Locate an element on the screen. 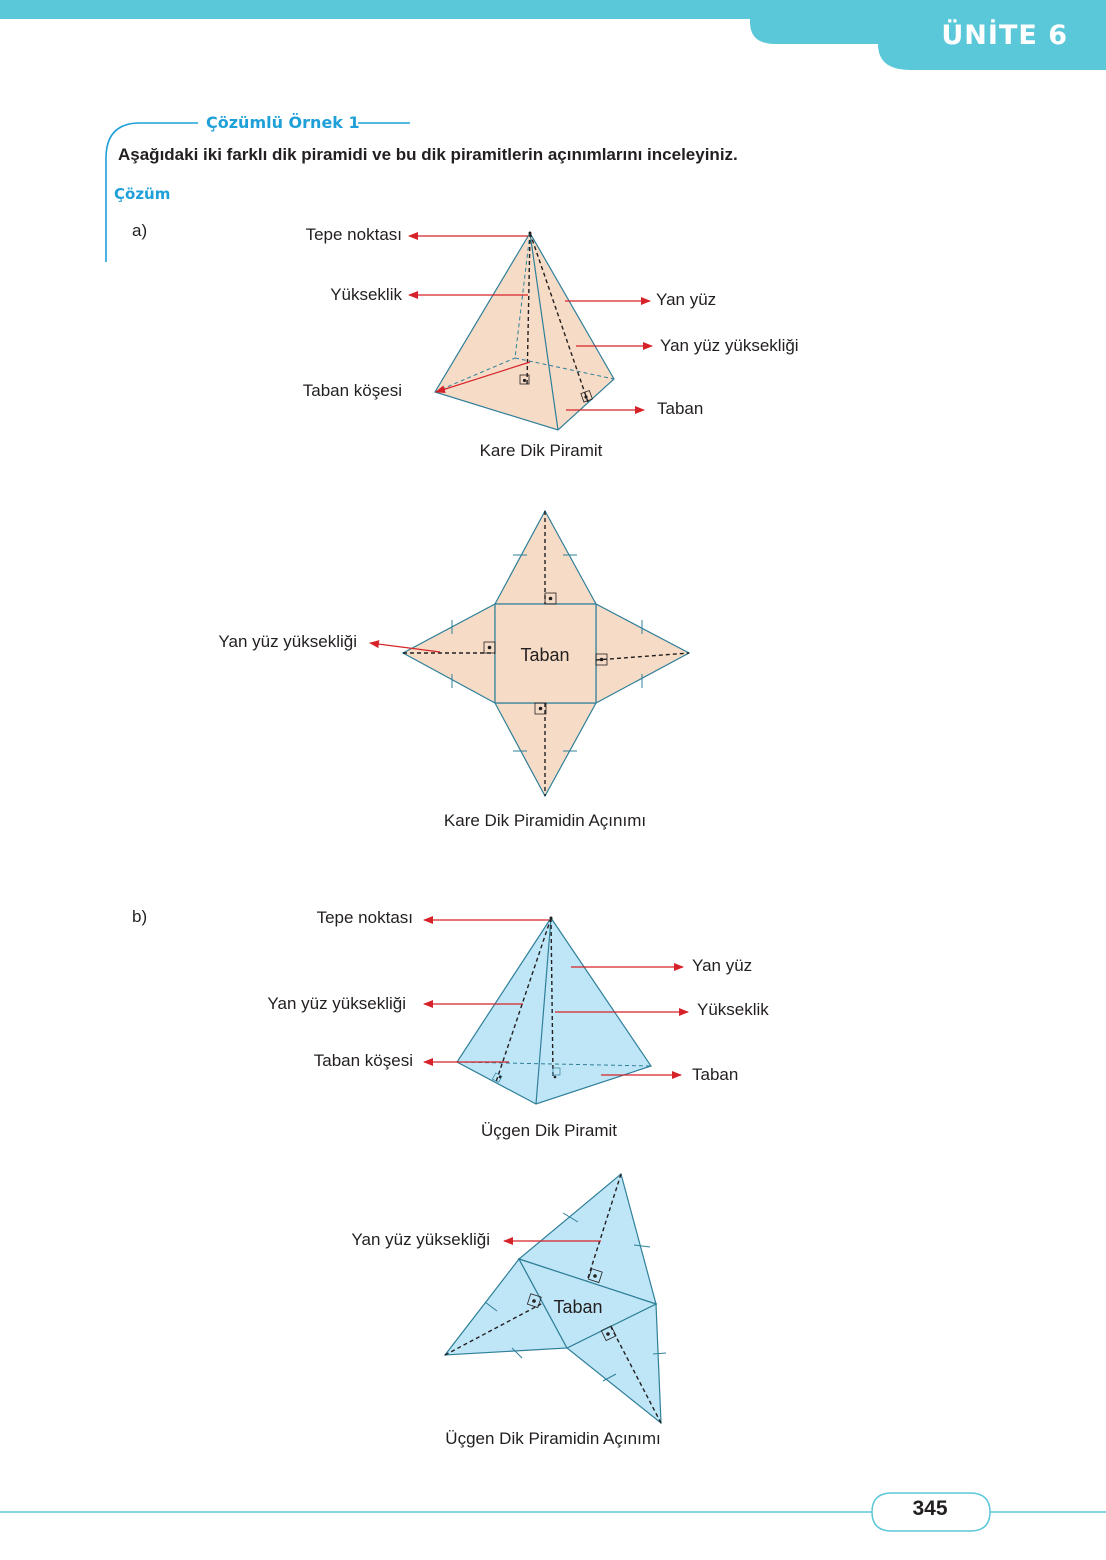 Image resolution: width=1106 pixels, height=1560 pixels. triangular-net-caption: Üçgen Dik Piramidin Açınımı is located at coordinates (553, 1438).